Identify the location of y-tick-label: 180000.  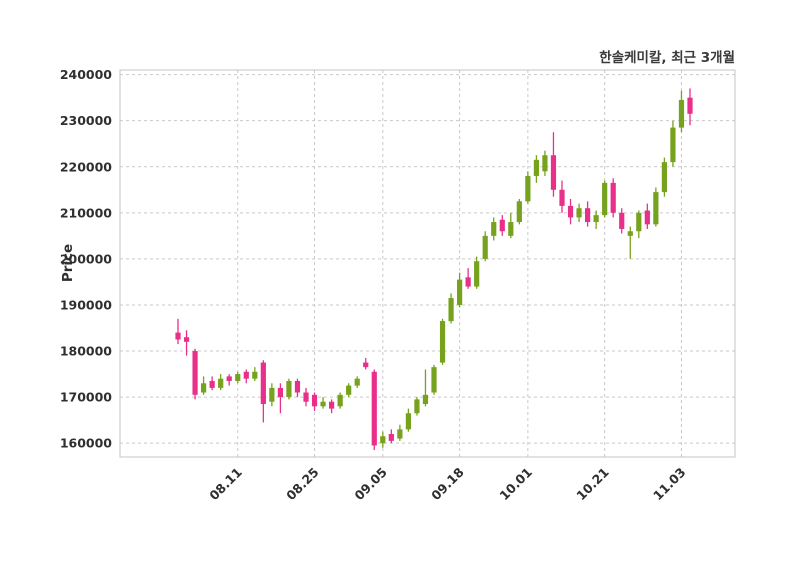
(86, 351).